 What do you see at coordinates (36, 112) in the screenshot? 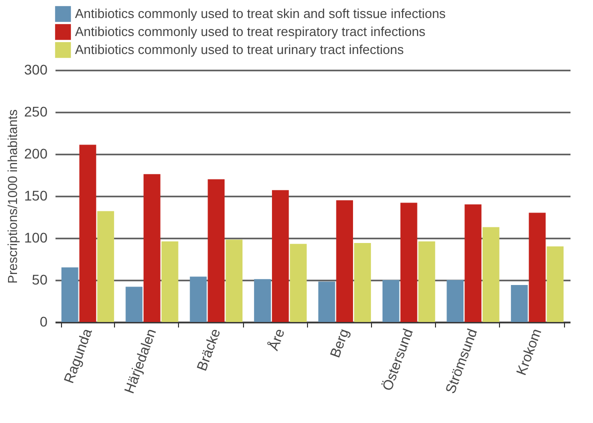
I see `y-tick-label: 250` at bounding box center [36, 112].